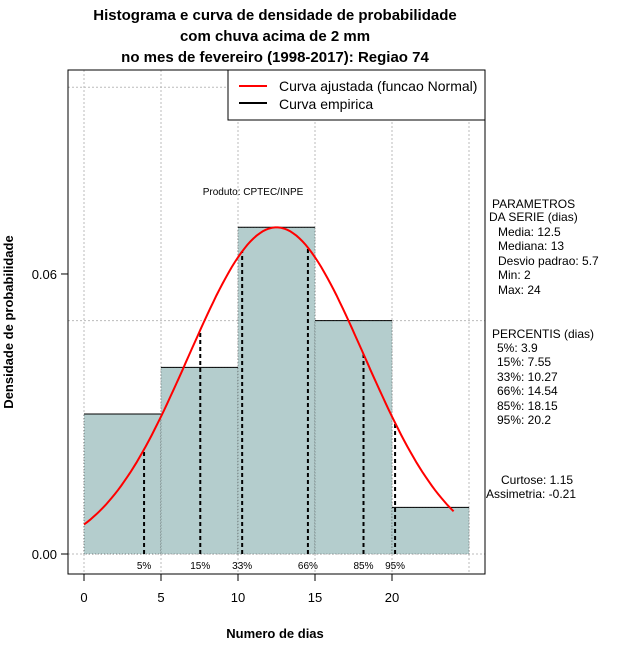 The height and width of the screenshot is (660, 640). Describe the element at coordinates (524, 420) in the screenshot. I see `percentil-95: 95%: 20.2` at that location.